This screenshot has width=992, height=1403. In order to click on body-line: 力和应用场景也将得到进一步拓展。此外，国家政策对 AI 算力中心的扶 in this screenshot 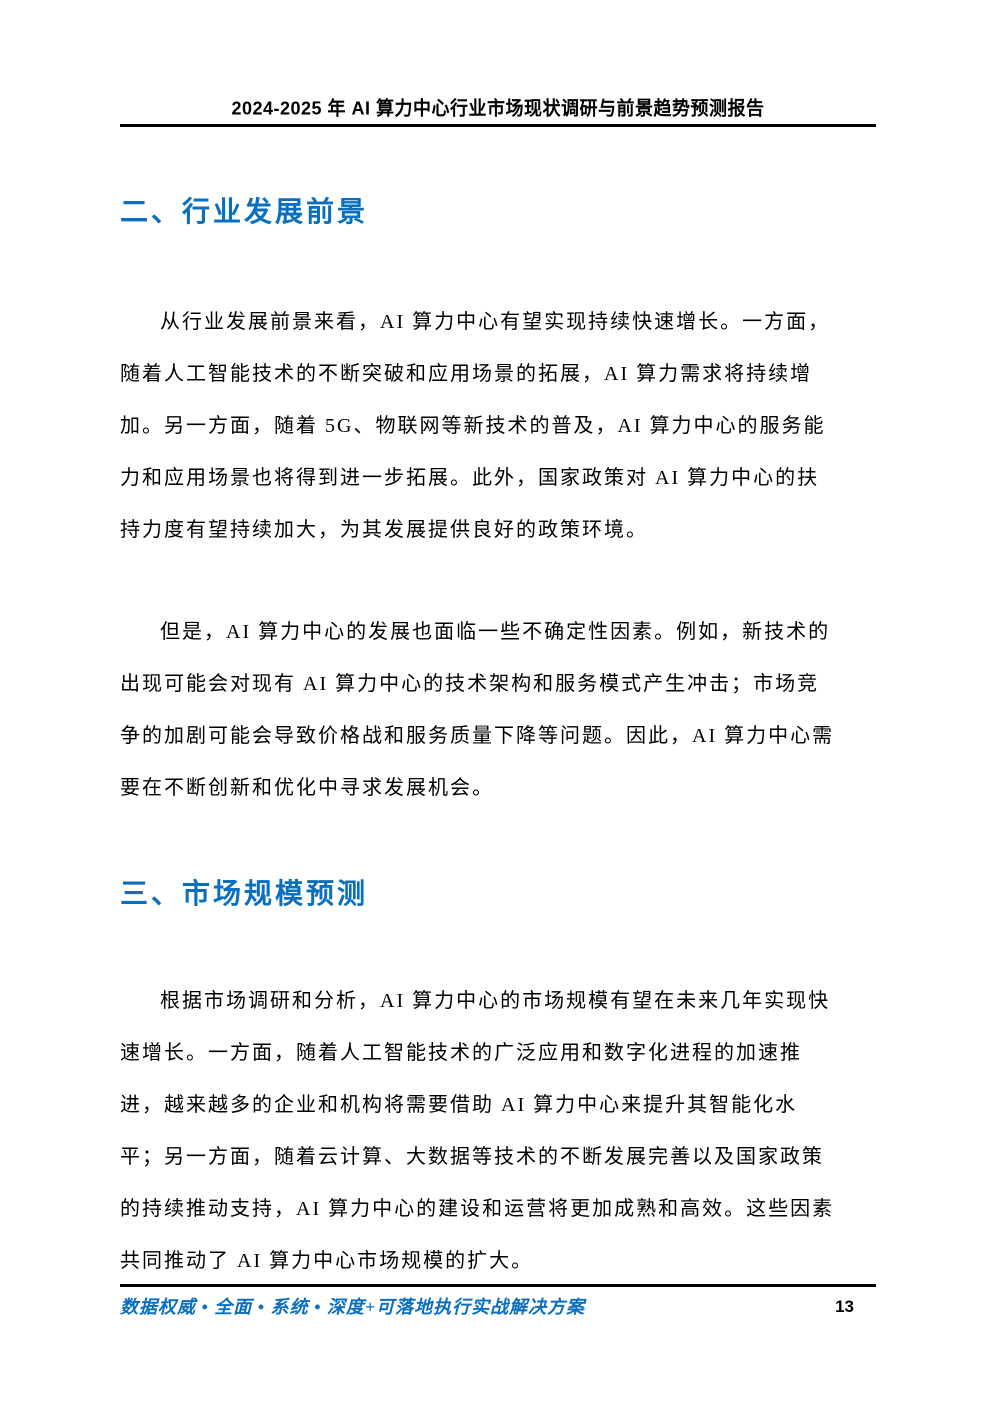, I will do `click(470, 478)`.